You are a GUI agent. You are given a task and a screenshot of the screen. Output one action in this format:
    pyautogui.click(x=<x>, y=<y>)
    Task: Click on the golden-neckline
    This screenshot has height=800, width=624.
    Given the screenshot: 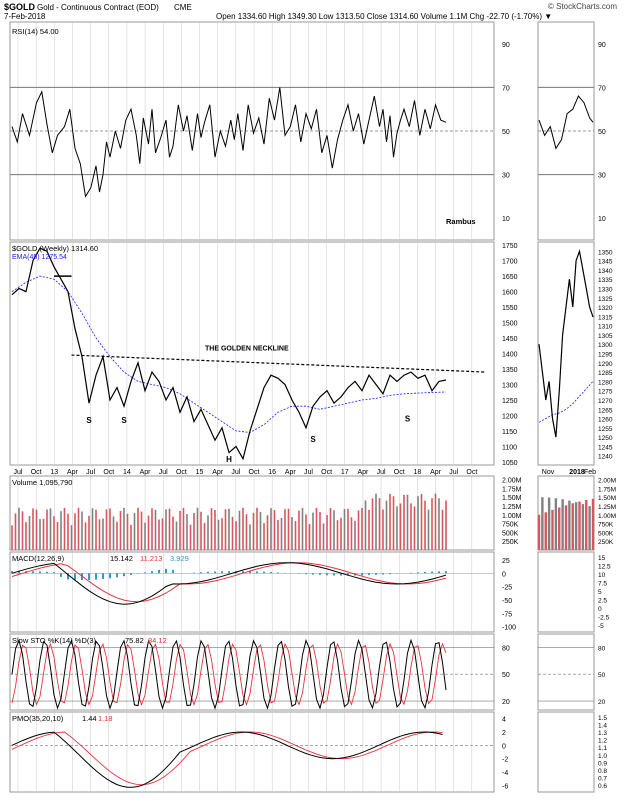 What is the action you would take?
    pyautogui.click(x=279, y=363)
    